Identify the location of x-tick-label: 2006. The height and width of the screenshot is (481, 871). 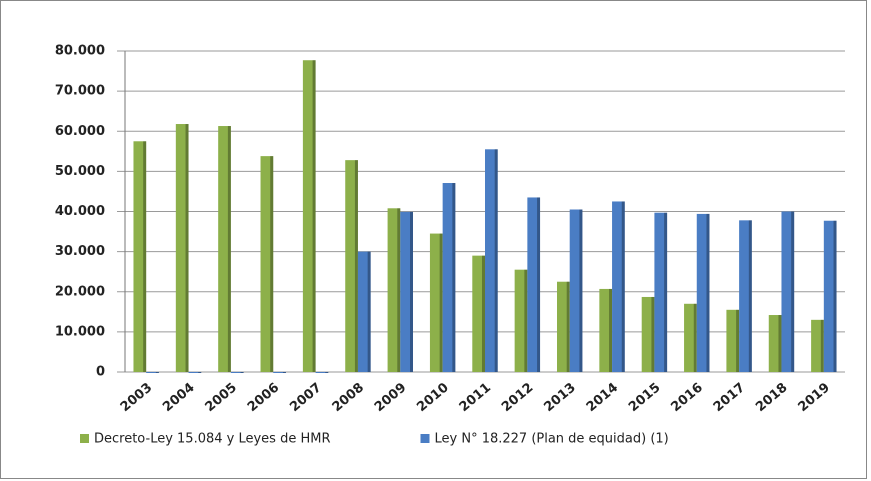
(263, 397).